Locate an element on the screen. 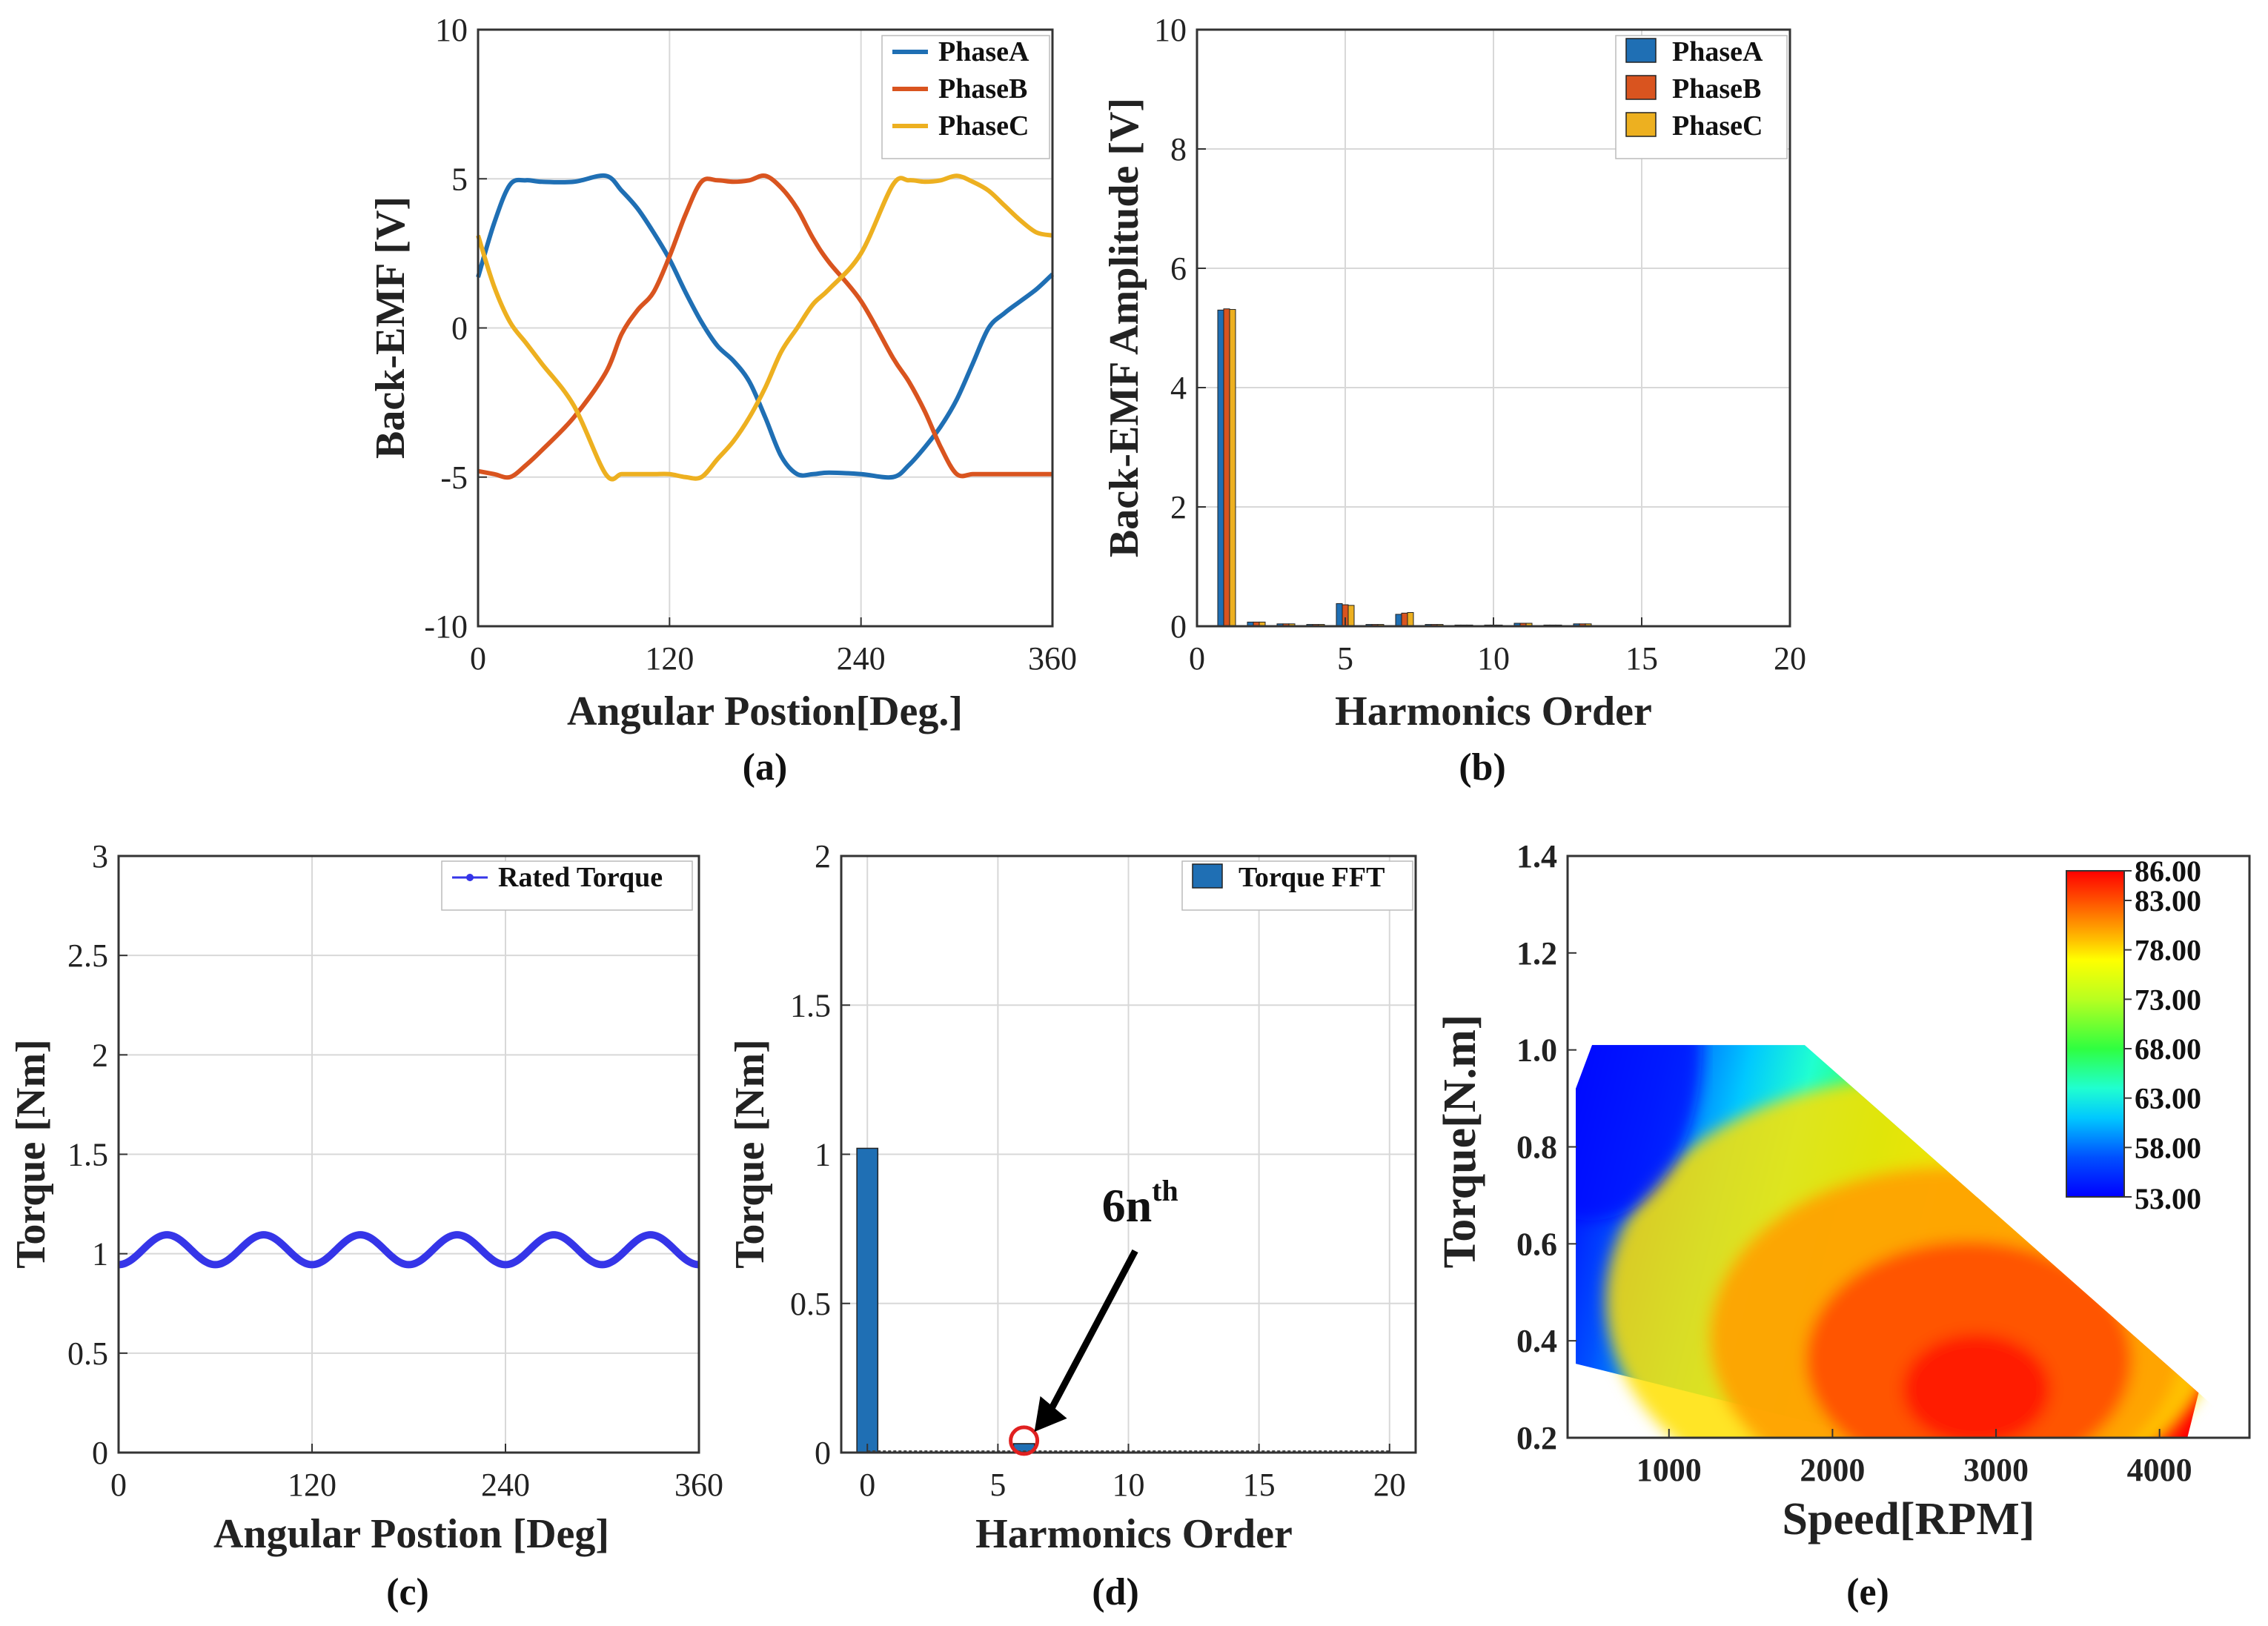 The image size is (2268, 1626). chart-c-xtick-label: 0 is located at coordinates (118, 1485).